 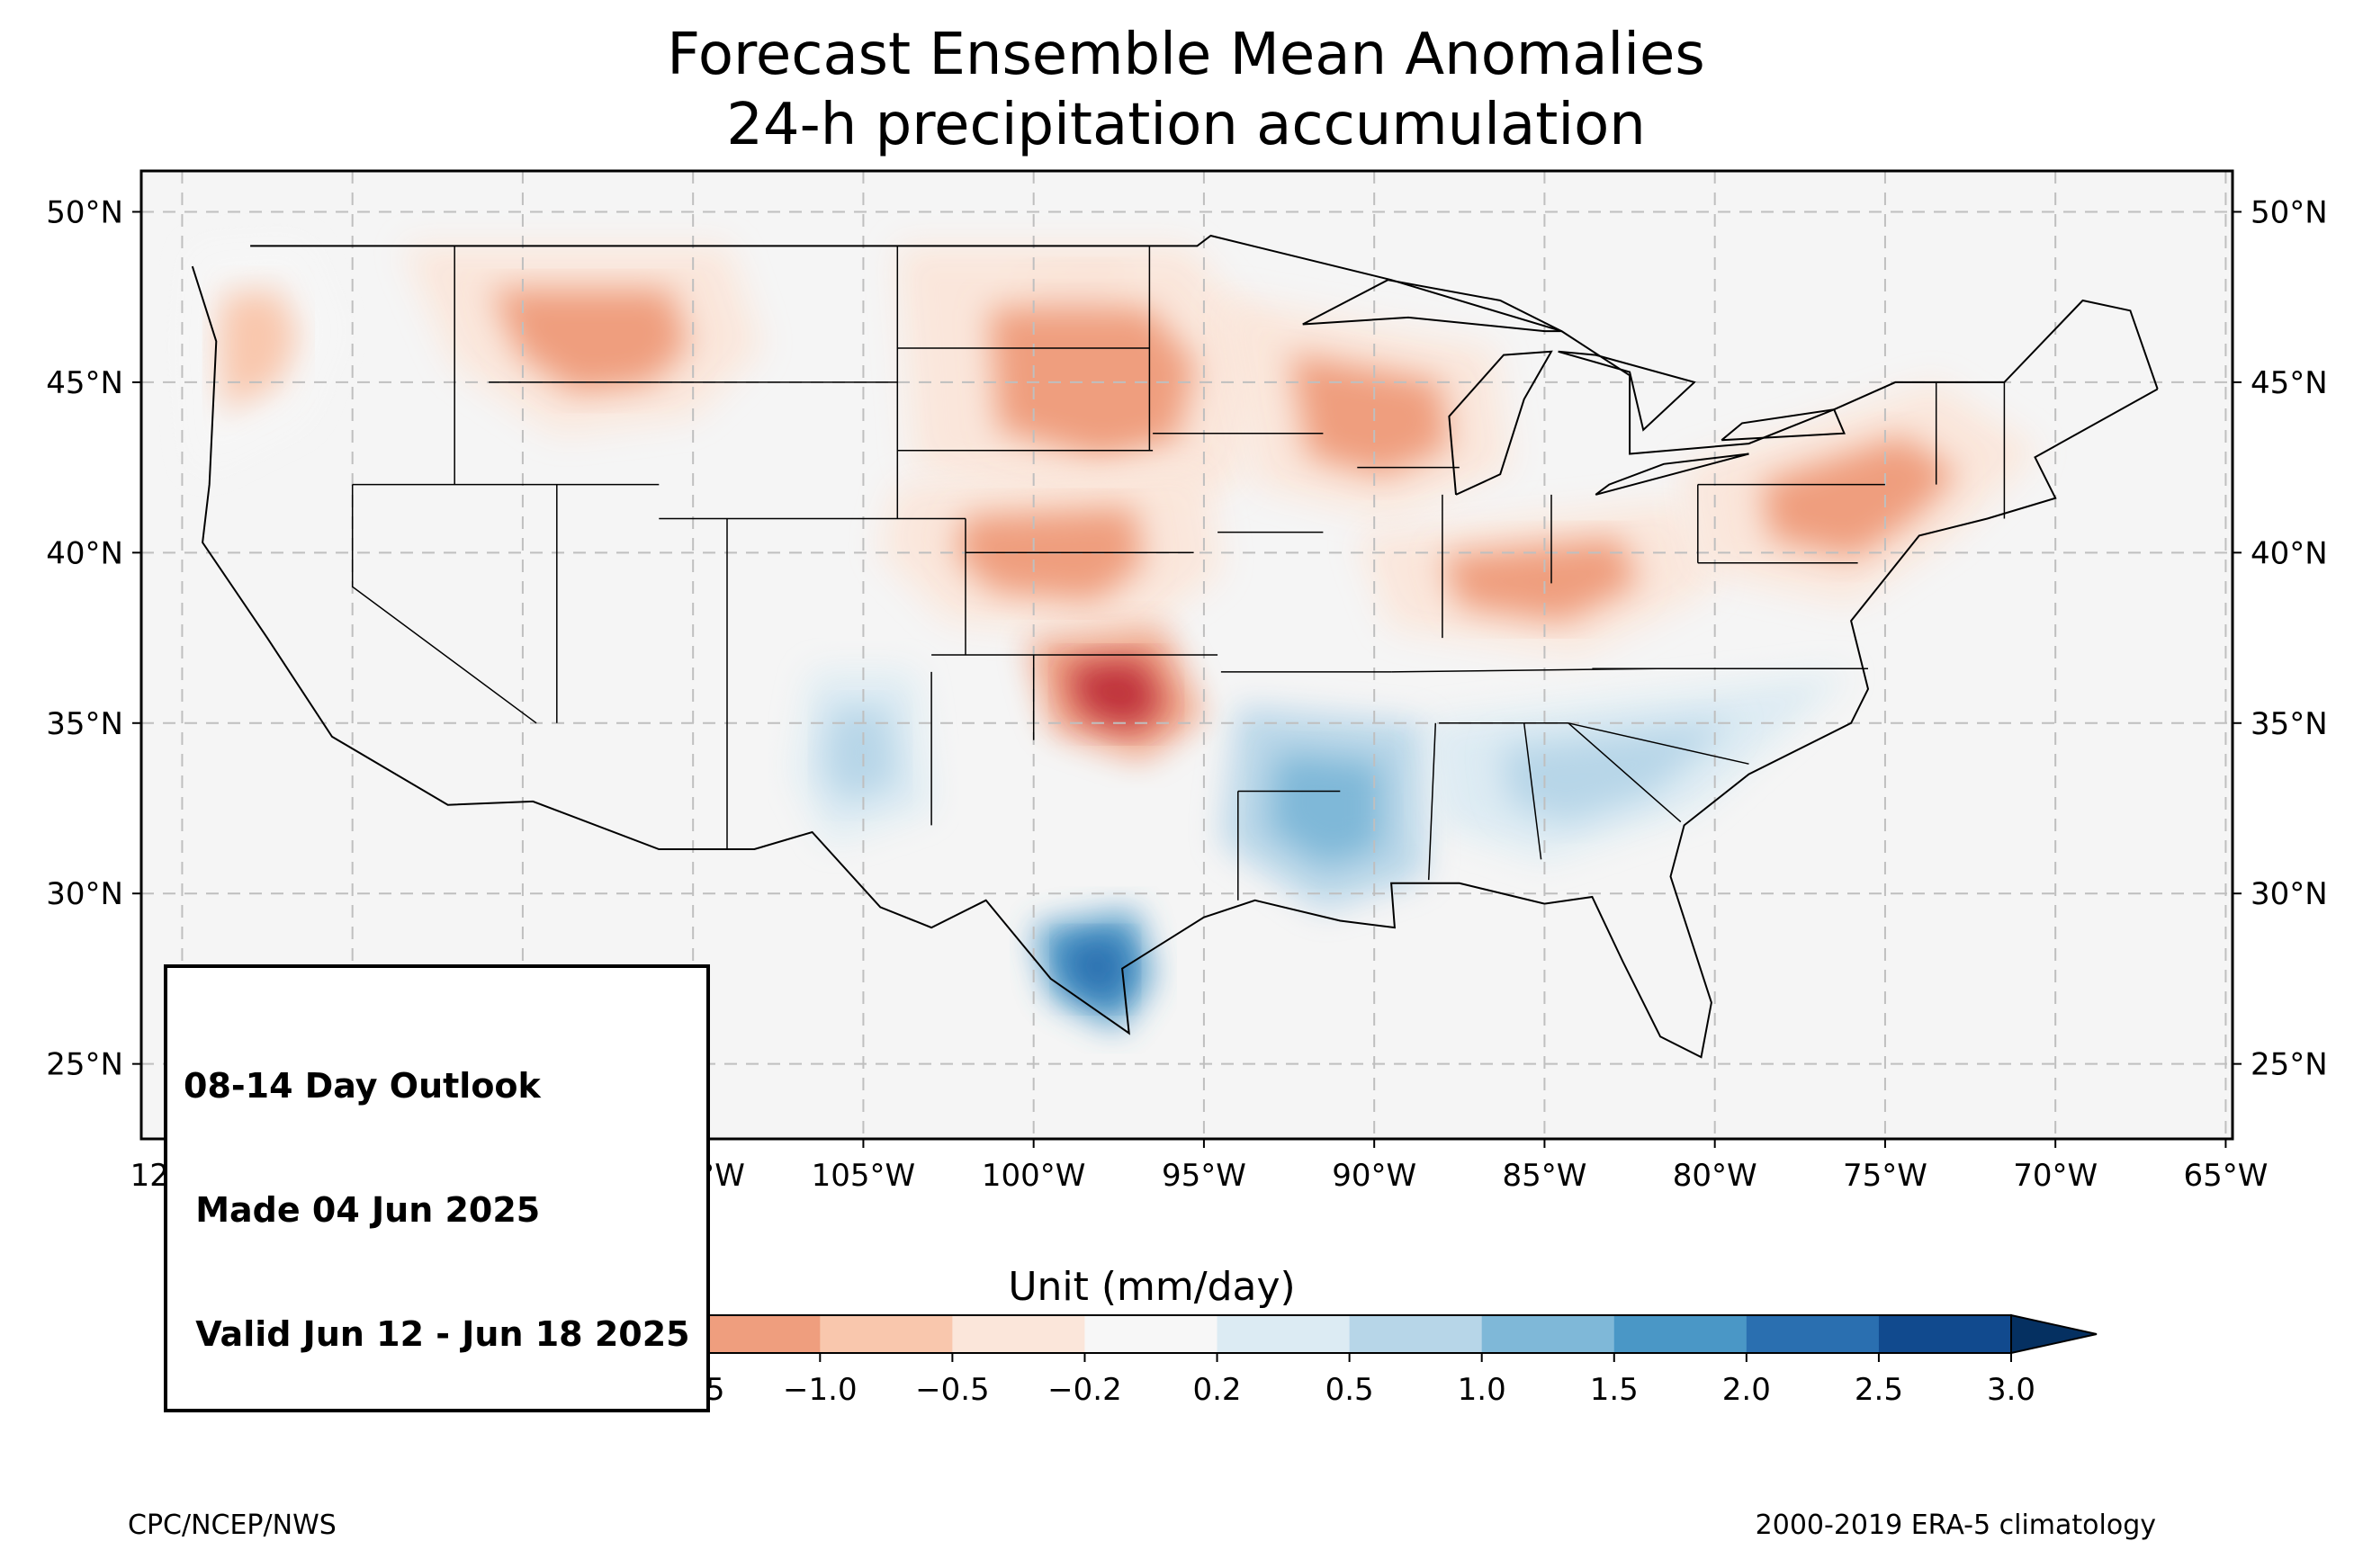 I want to click on lon-tick-label: 100°W, so click(x=1034, y=1176).